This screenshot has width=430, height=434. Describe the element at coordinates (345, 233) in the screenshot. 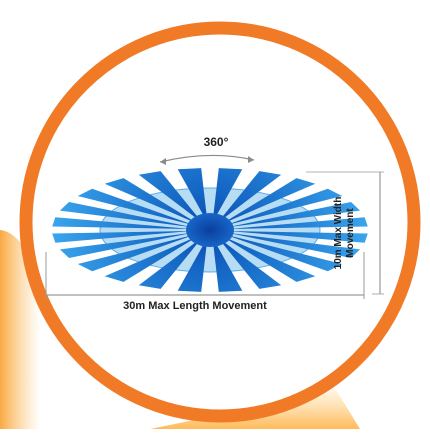

I see `max-width-label: 10m Max Width Movement` at that location.